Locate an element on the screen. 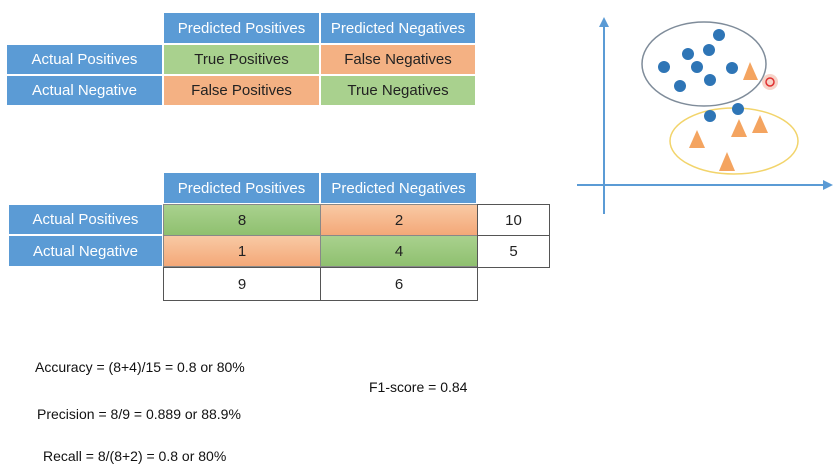 The image size is (833, 469). cell-true-negatives-count: 4 is located at coordinates (399, 251).